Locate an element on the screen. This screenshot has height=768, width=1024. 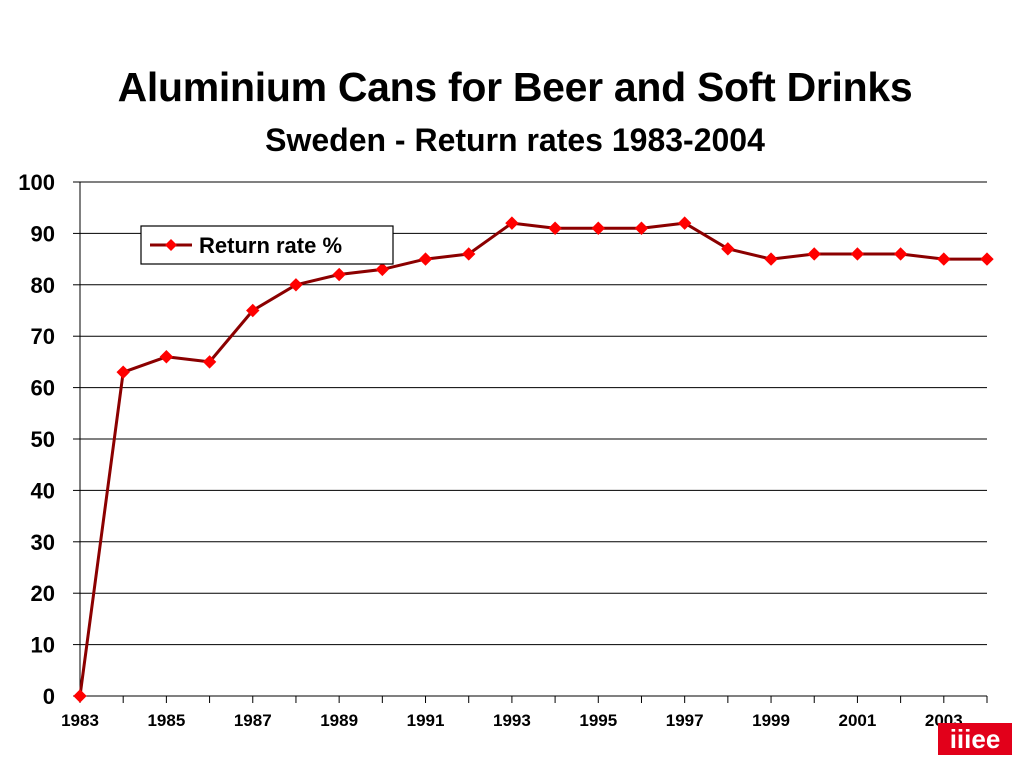
chart-title: Aluminium Cans for Beer and Soft Drinks is located at coordinates (515, 87).